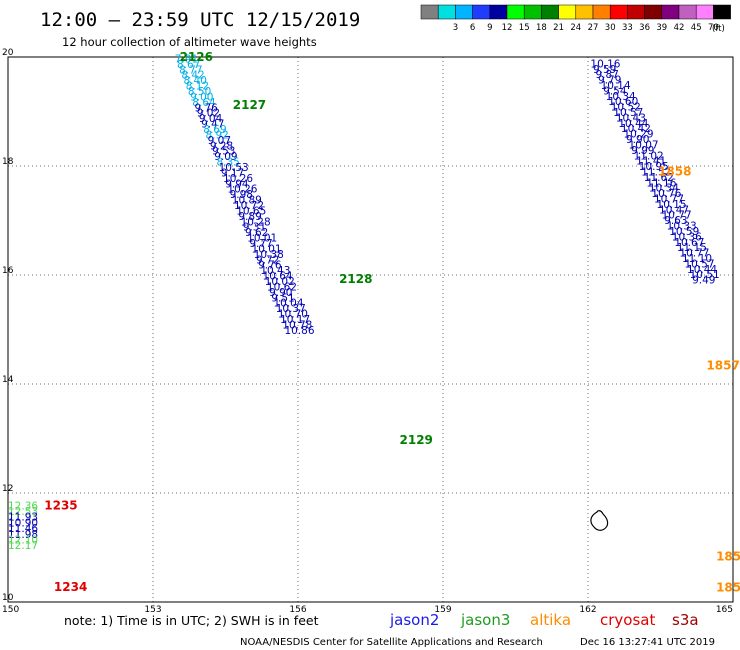 Image resolution: width=740 pixels, height=650 pixels. I want to click on wave-height-value: 10.76, so click(666, 194).